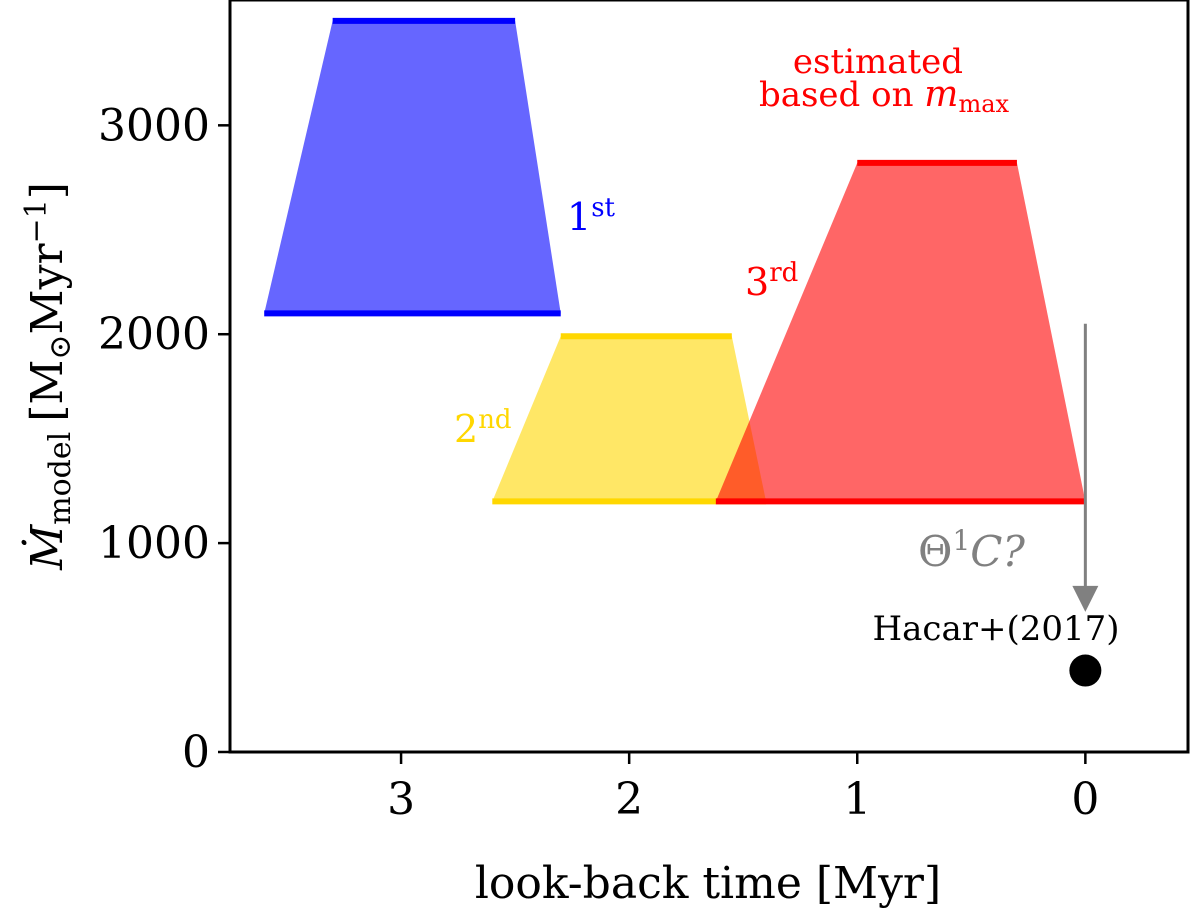 The image size is (1200, 909). I want to click on x-tick-label: 0, so click(1085, 799).